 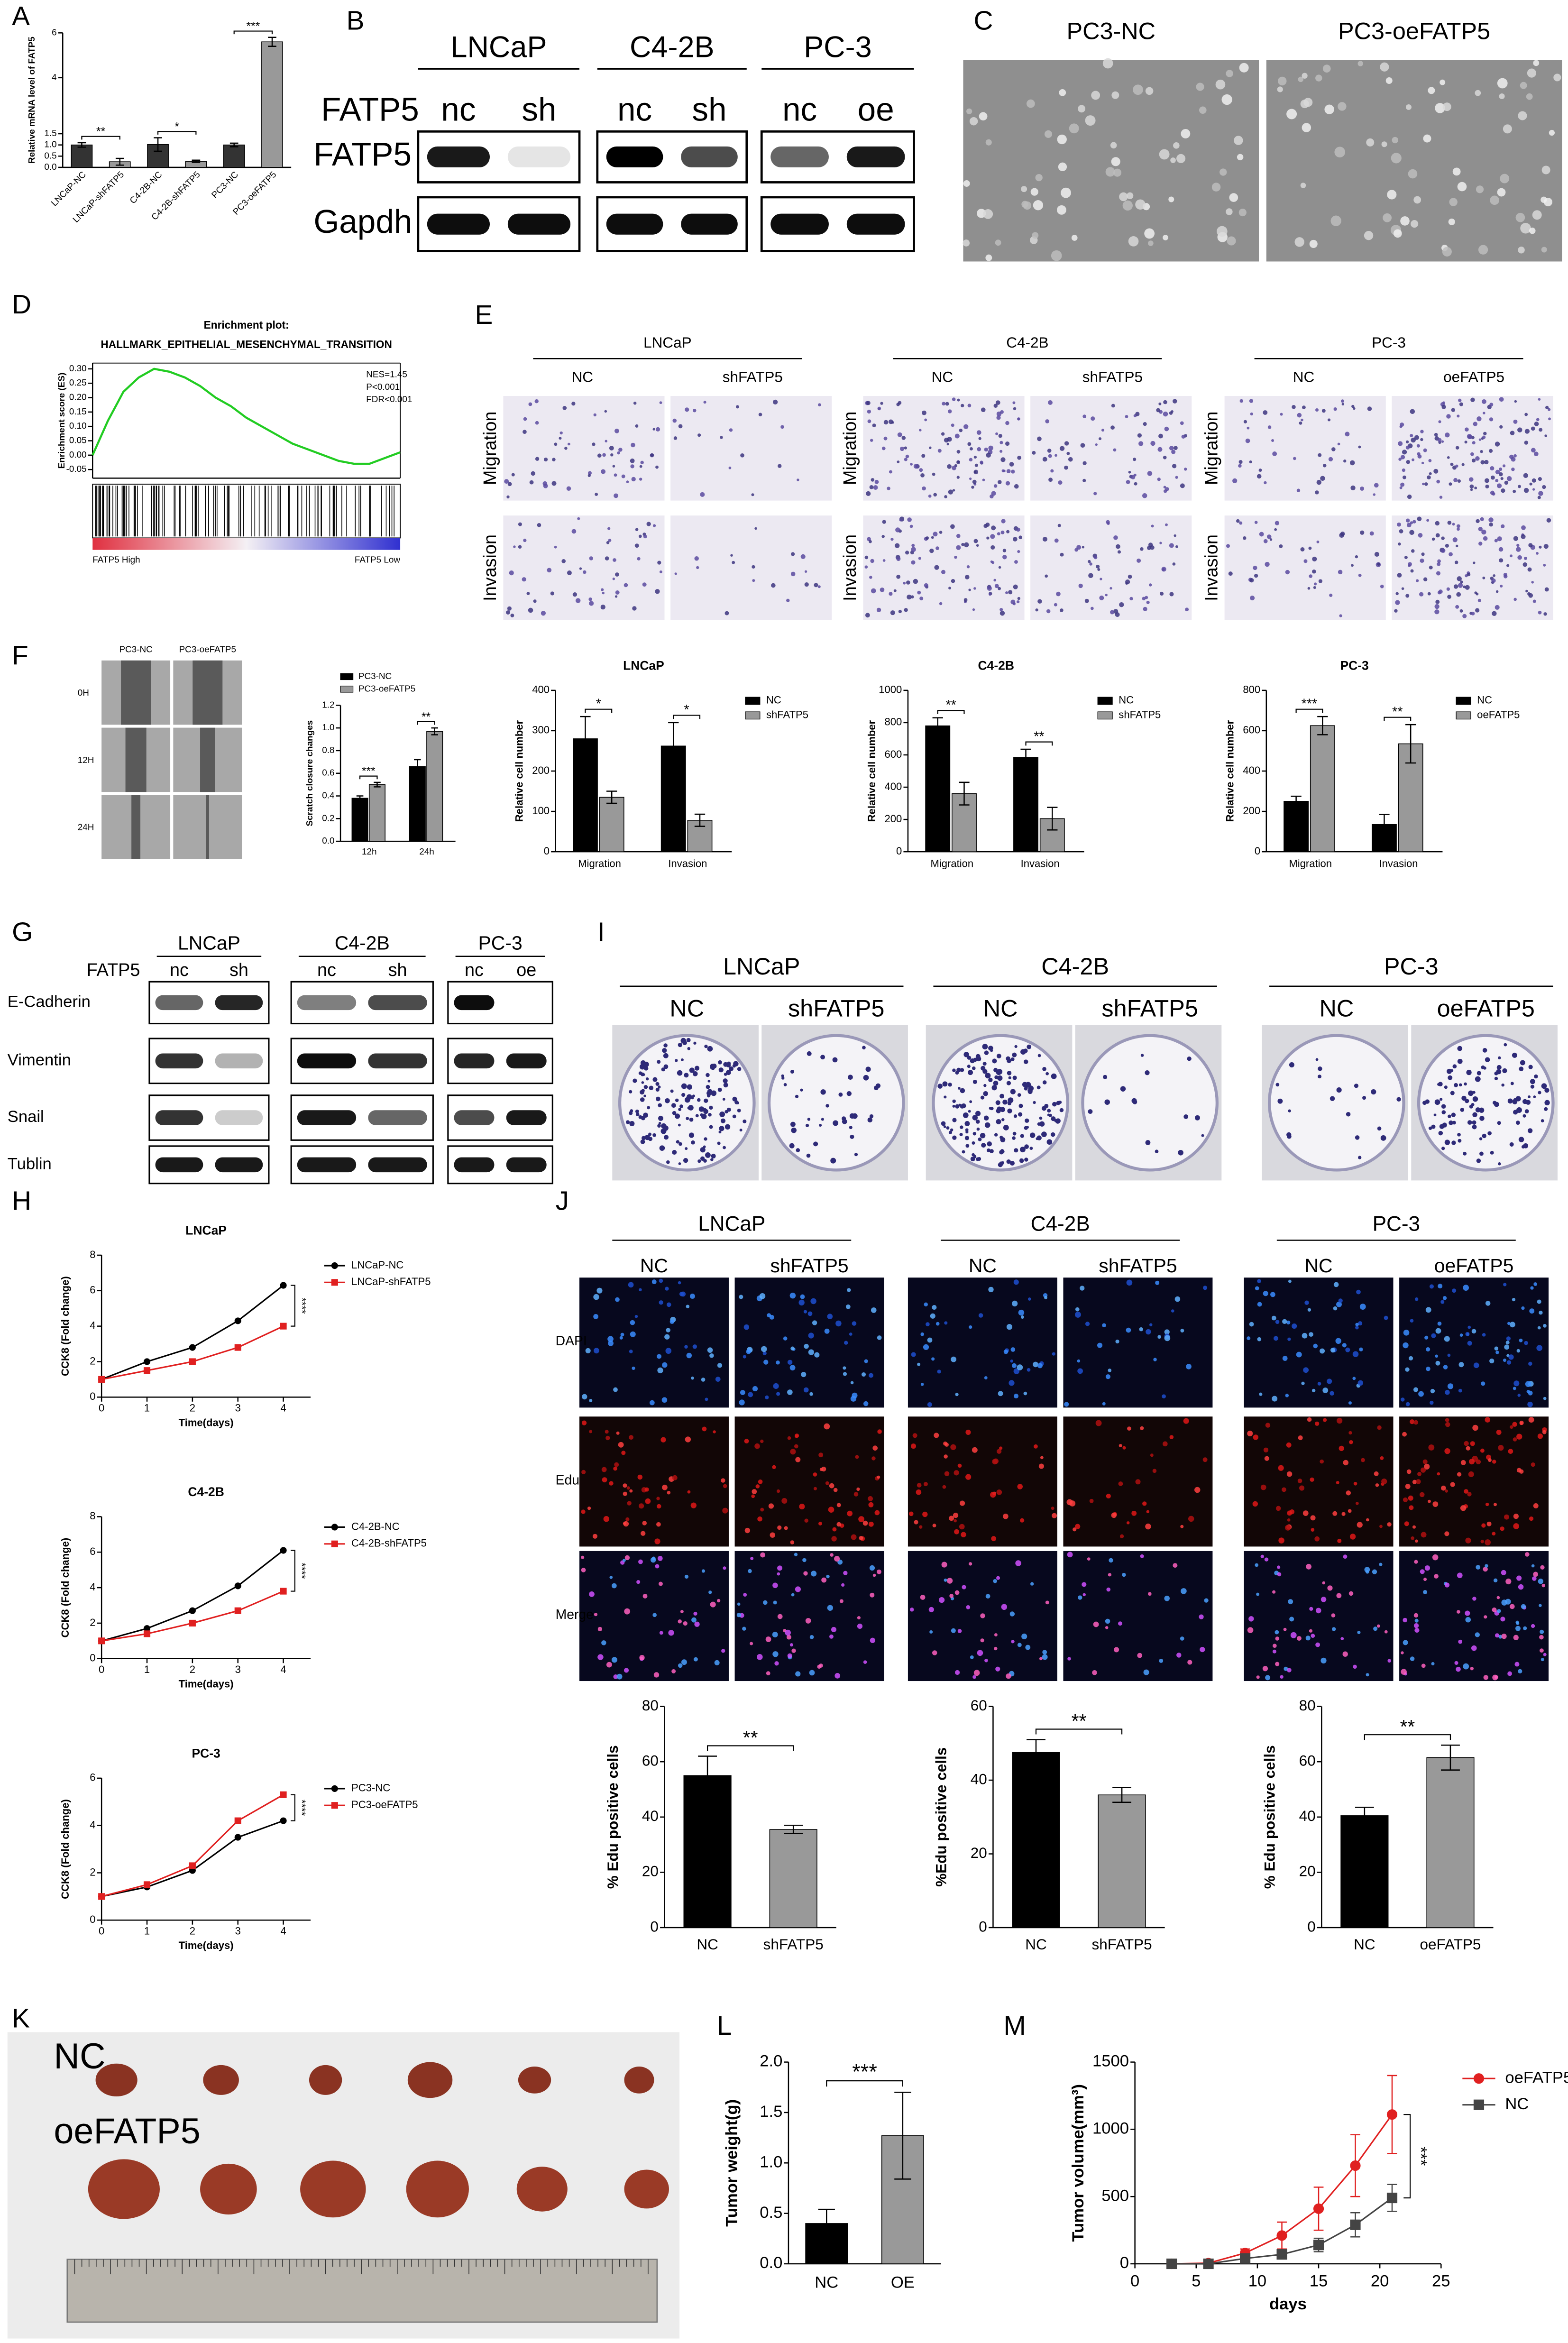 I want to click on error-bar, so click(x=707, y=1775).